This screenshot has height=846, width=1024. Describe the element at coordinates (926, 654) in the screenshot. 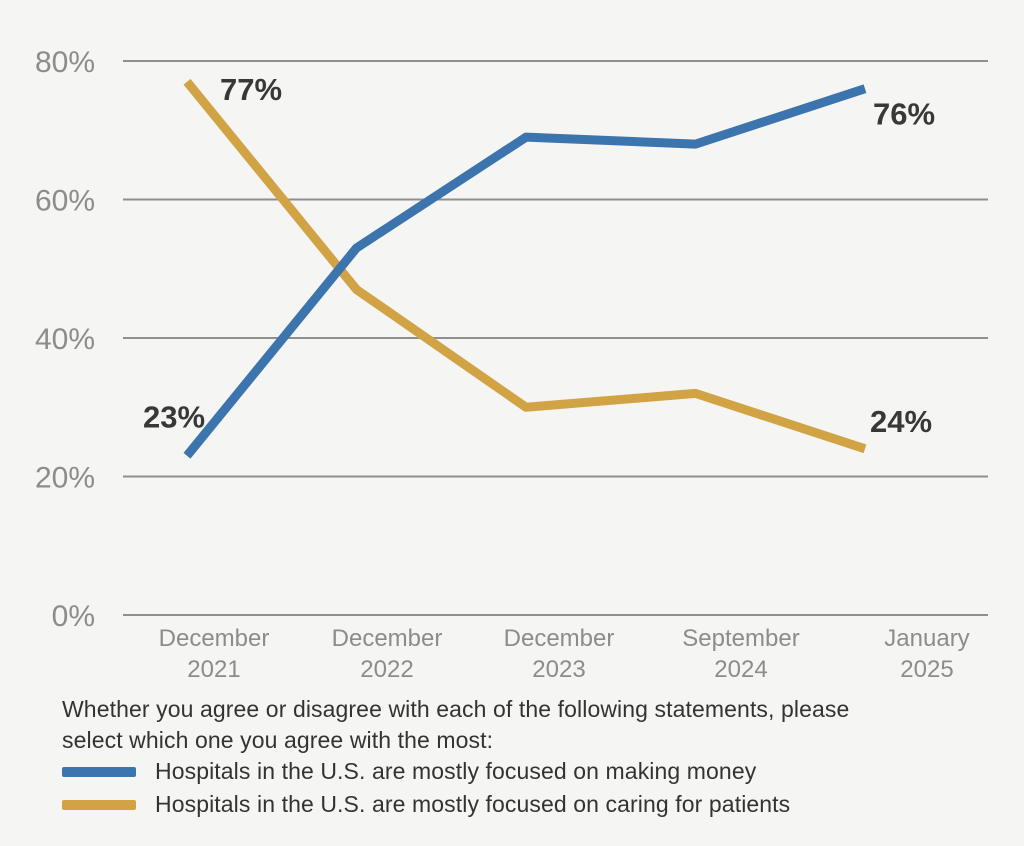

I see `x-tick-label: January 2025` at that location.